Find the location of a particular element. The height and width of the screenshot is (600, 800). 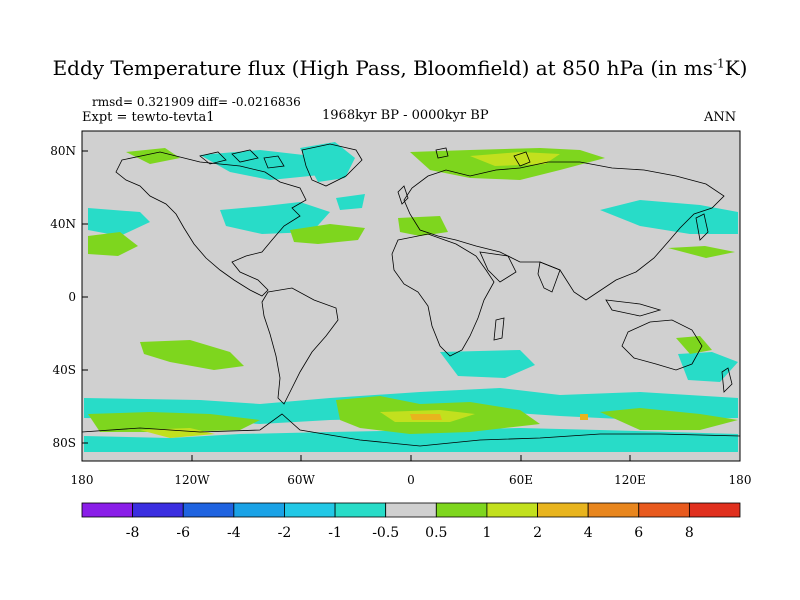

pos3-patch-indian is located at coordinates (584, 417).